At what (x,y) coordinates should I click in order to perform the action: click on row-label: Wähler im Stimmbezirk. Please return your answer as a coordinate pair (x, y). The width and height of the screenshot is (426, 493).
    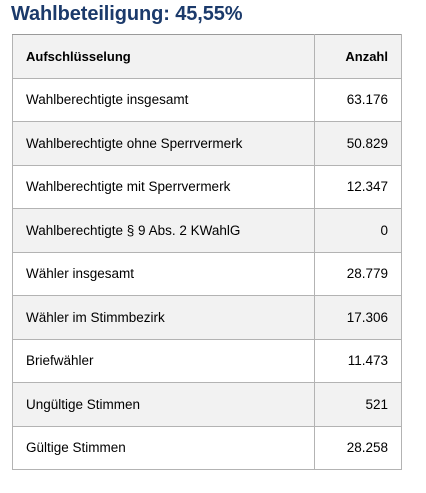
    Looking at the image, I should click on (163, 317).